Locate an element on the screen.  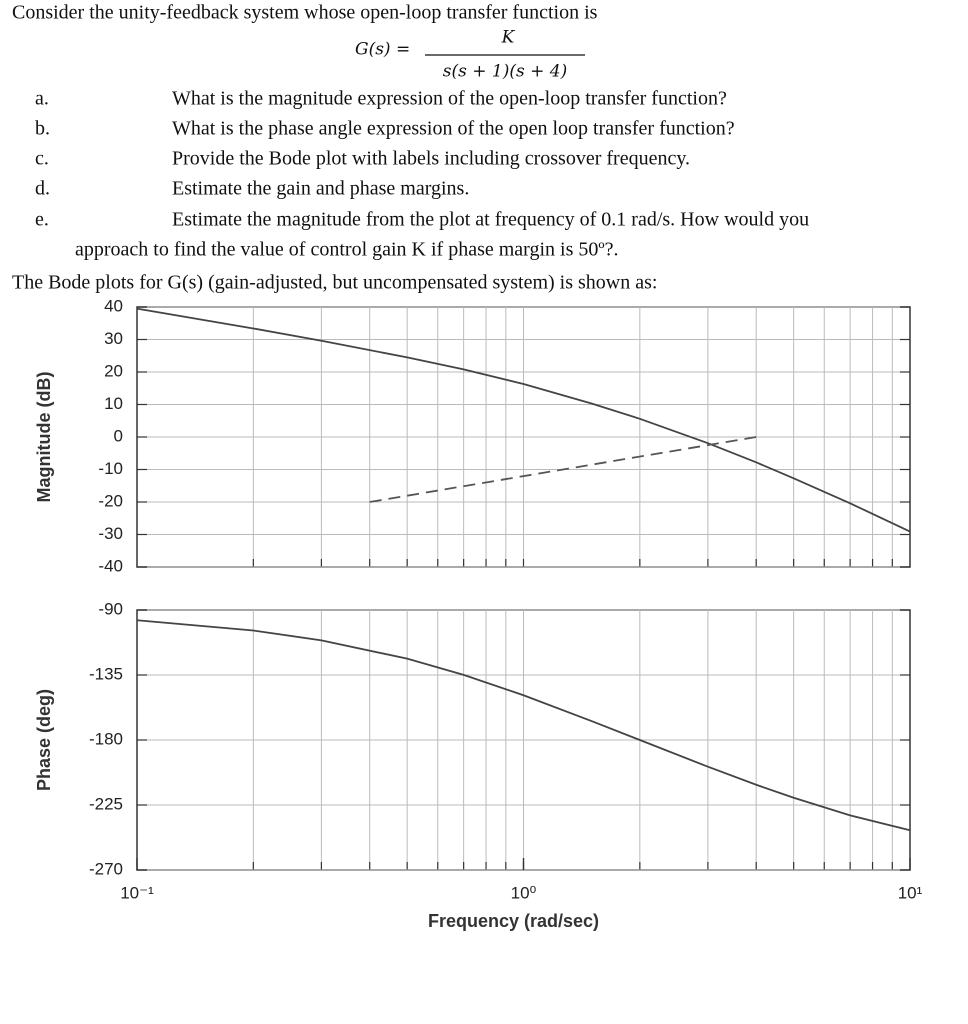
item-text: Estimate the gain and phase margins. is located at coordinates (320, 189).